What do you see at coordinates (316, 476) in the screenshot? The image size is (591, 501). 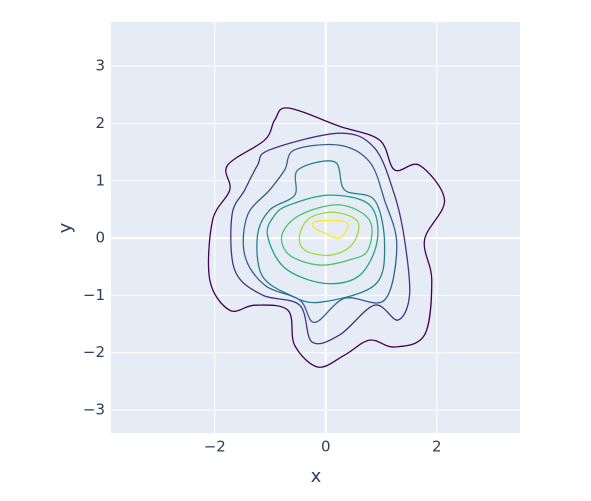 I see `x-axis-title: x` at bounding box center [316, 476].